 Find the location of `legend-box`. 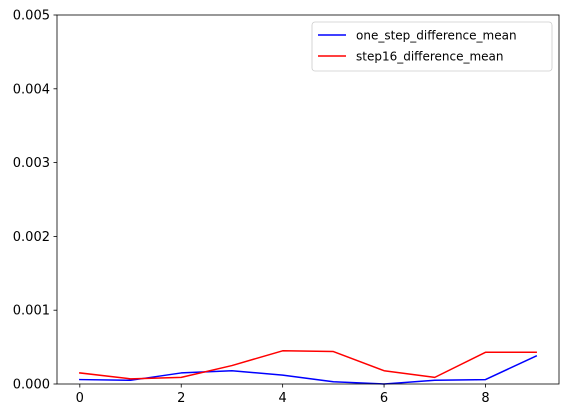

legend-box is located at coordinates (432, 46).